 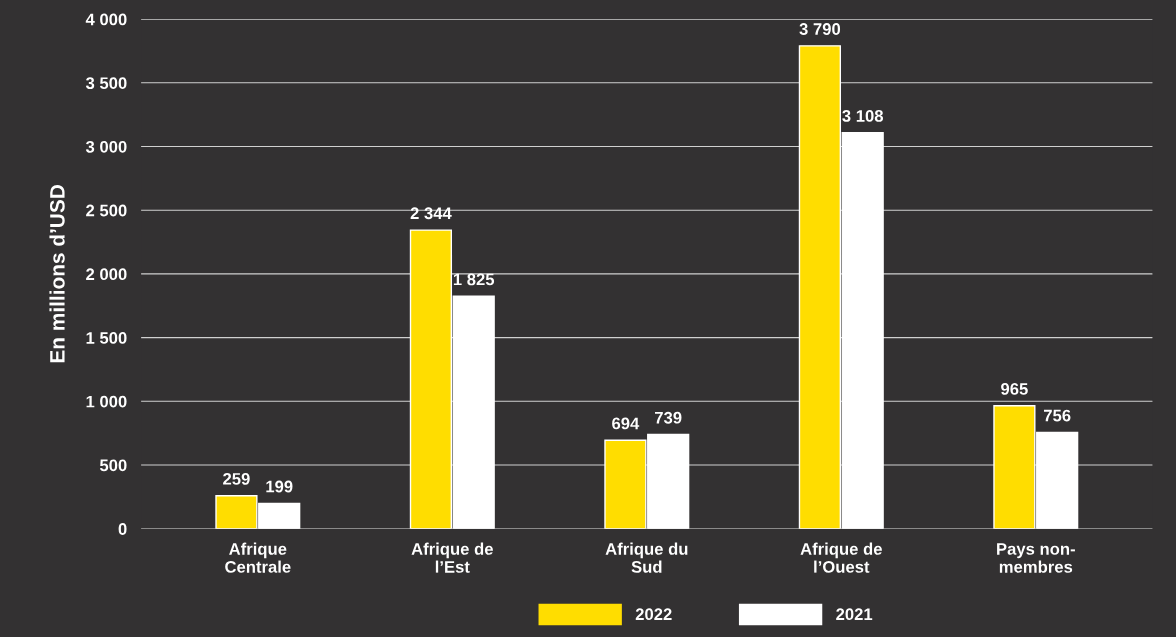 What do you see at coordinates (474, 279) in the screenshot?
I see `data-label: 1 825` at bounding box center [474, 279].